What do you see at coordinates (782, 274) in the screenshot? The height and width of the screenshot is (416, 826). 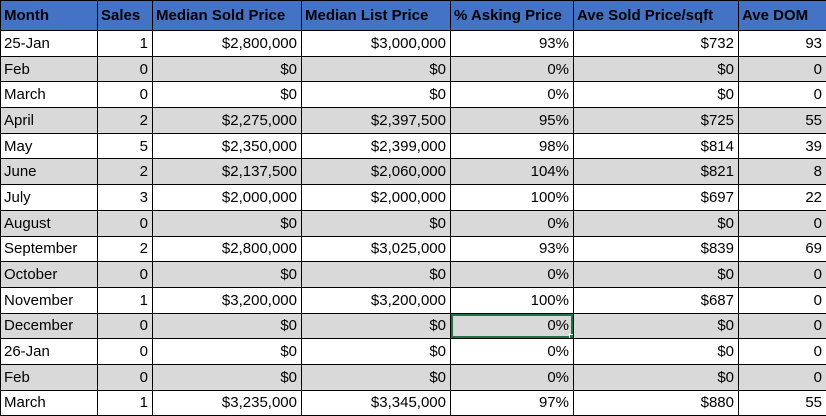 I see `cell-ave-dom-row9: 0` at bounding box center [782, 274].